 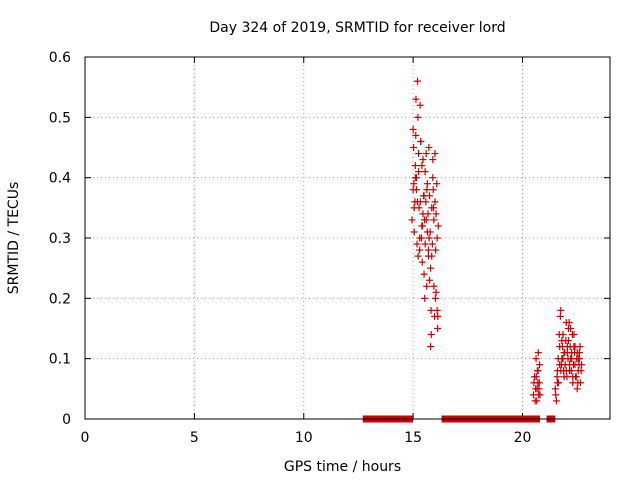 What do you see at coordinates (66, 420) in the screenshot?
I see `y-tick-label: 0` at bounding box center [66, 420].